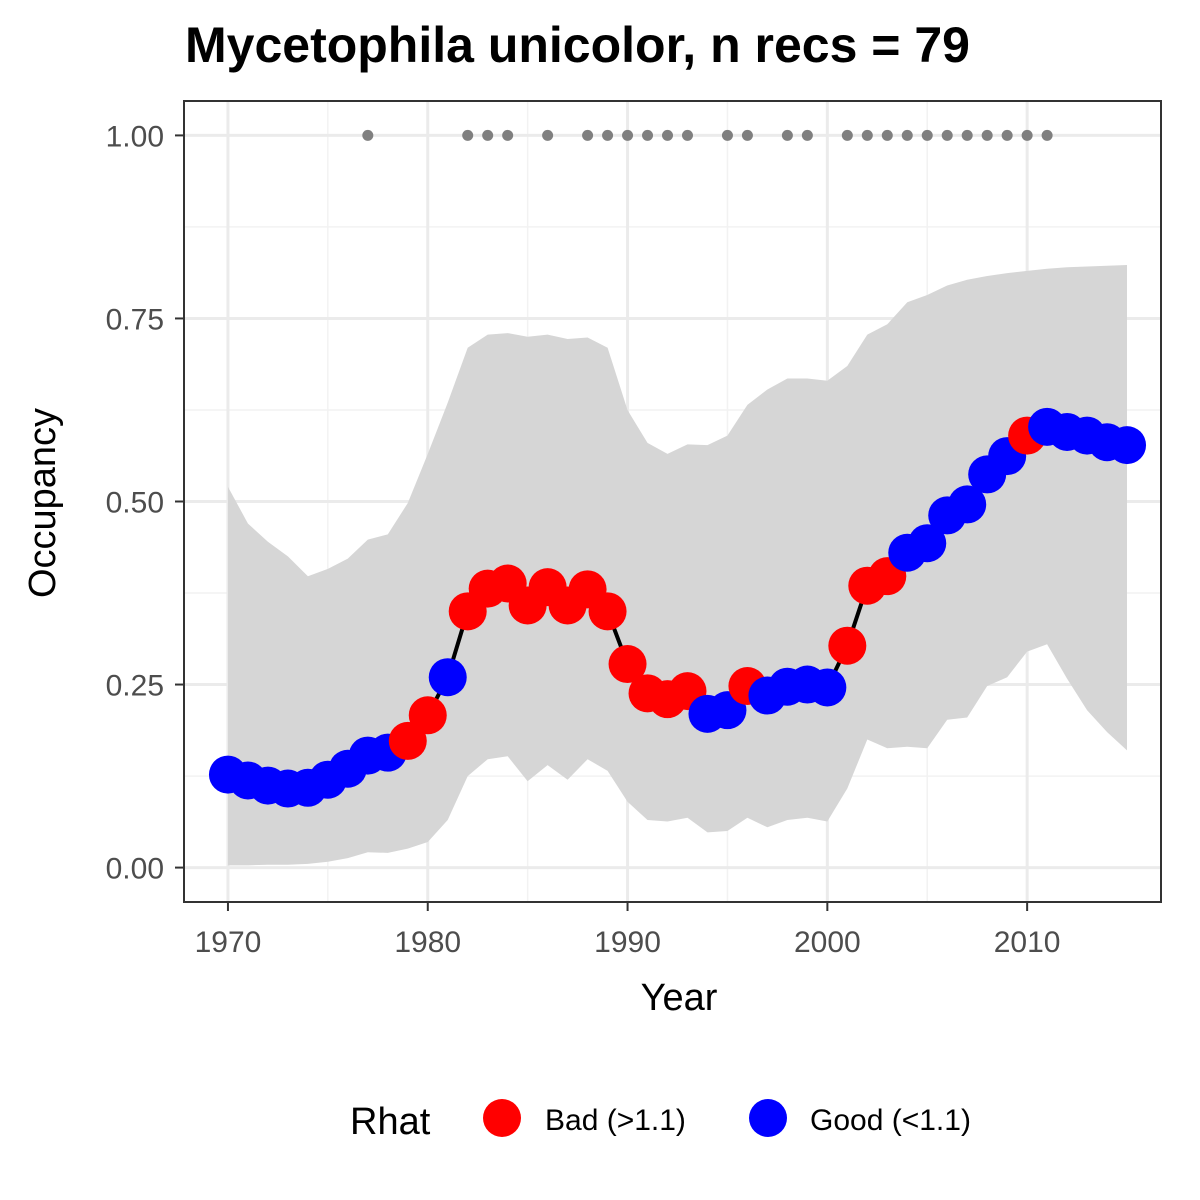  I want to click on x-axis-title: Year, so click(679, 998).